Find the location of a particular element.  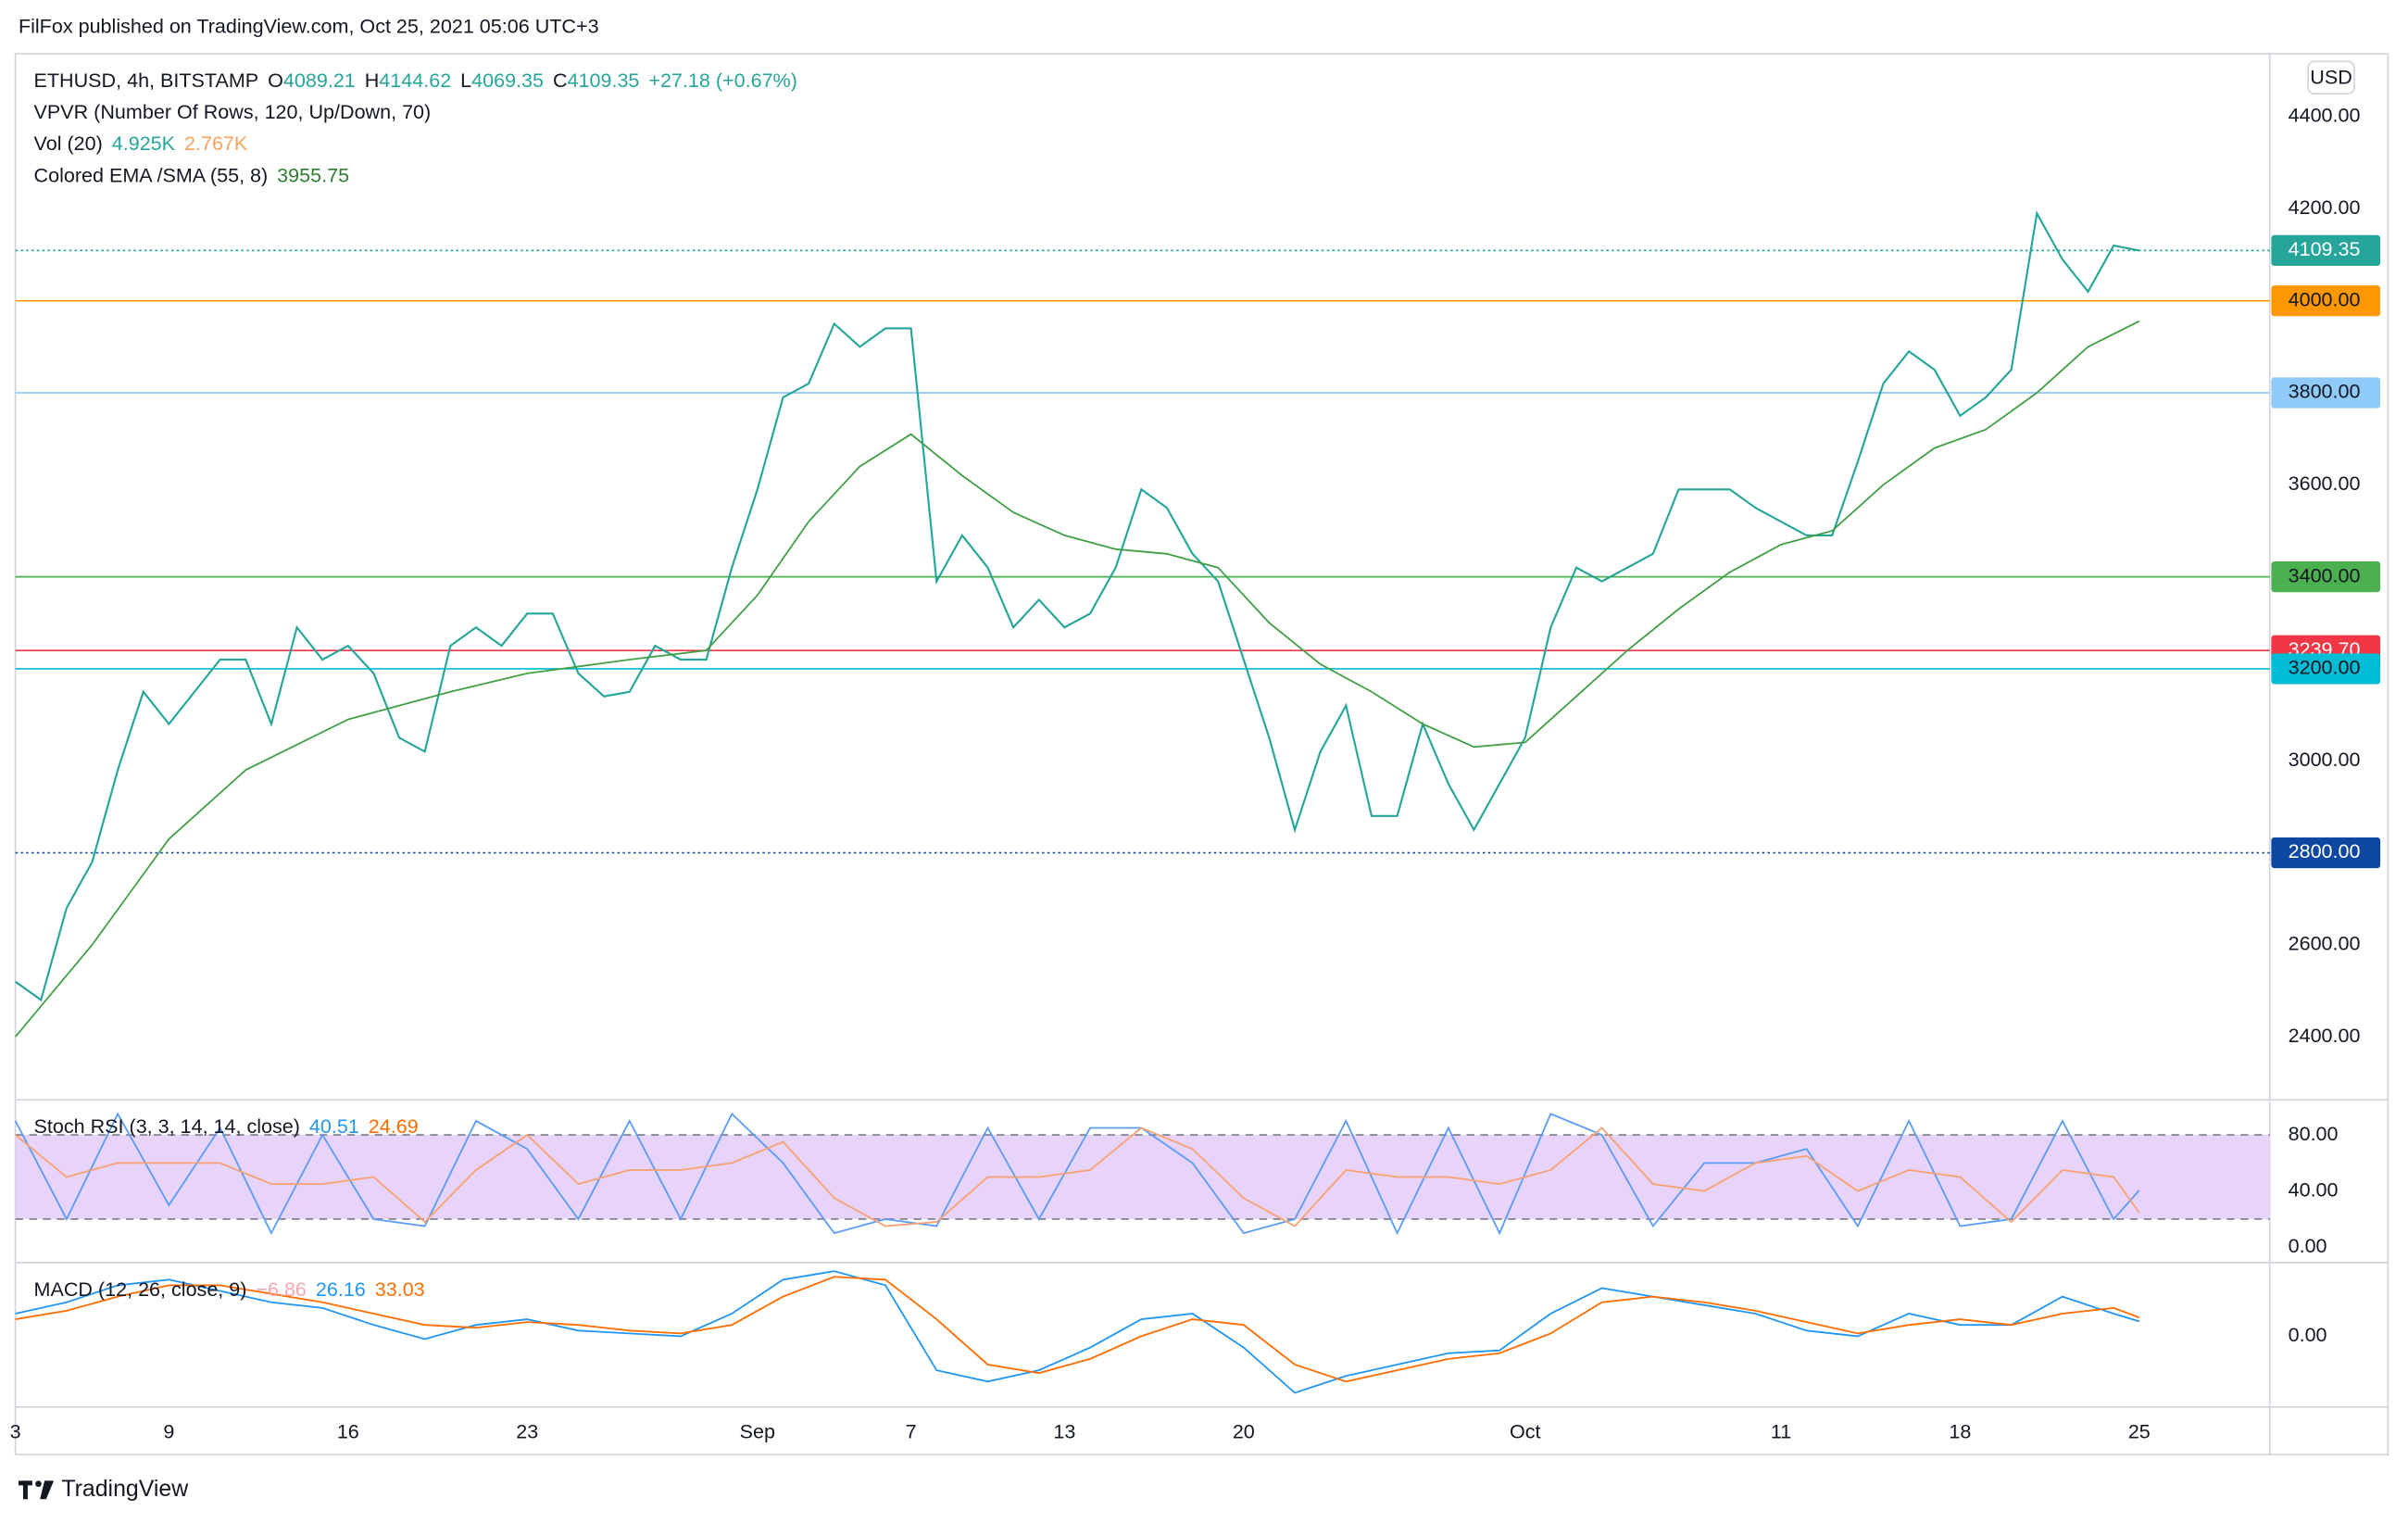

brand-logo is located at coordinates (37, 1490).